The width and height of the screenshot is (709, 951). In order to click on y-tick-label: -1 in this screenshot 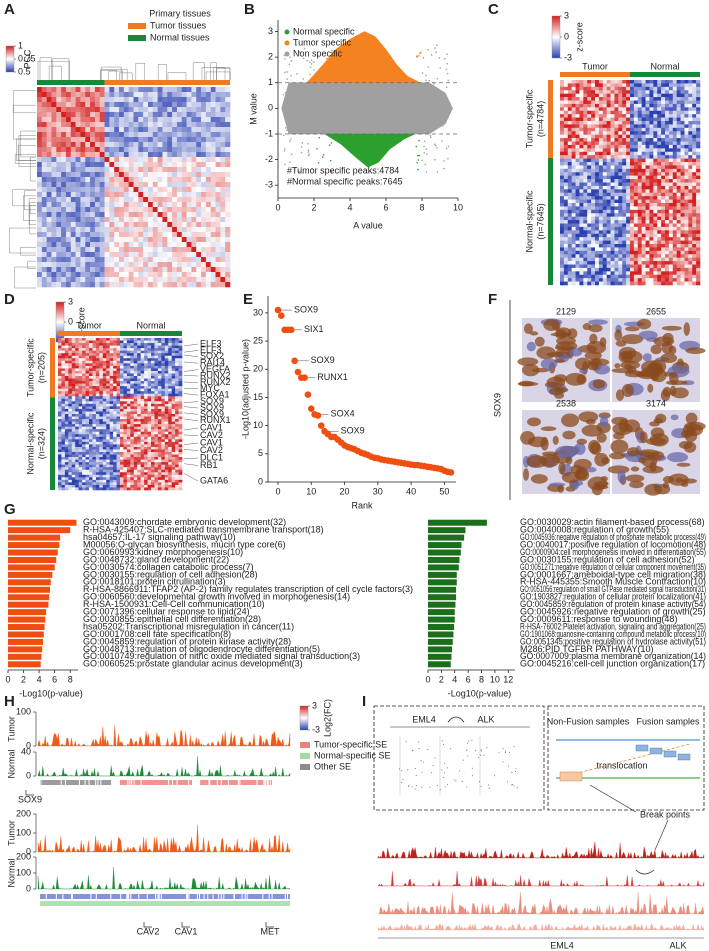, I will do `click(269, 133)`.